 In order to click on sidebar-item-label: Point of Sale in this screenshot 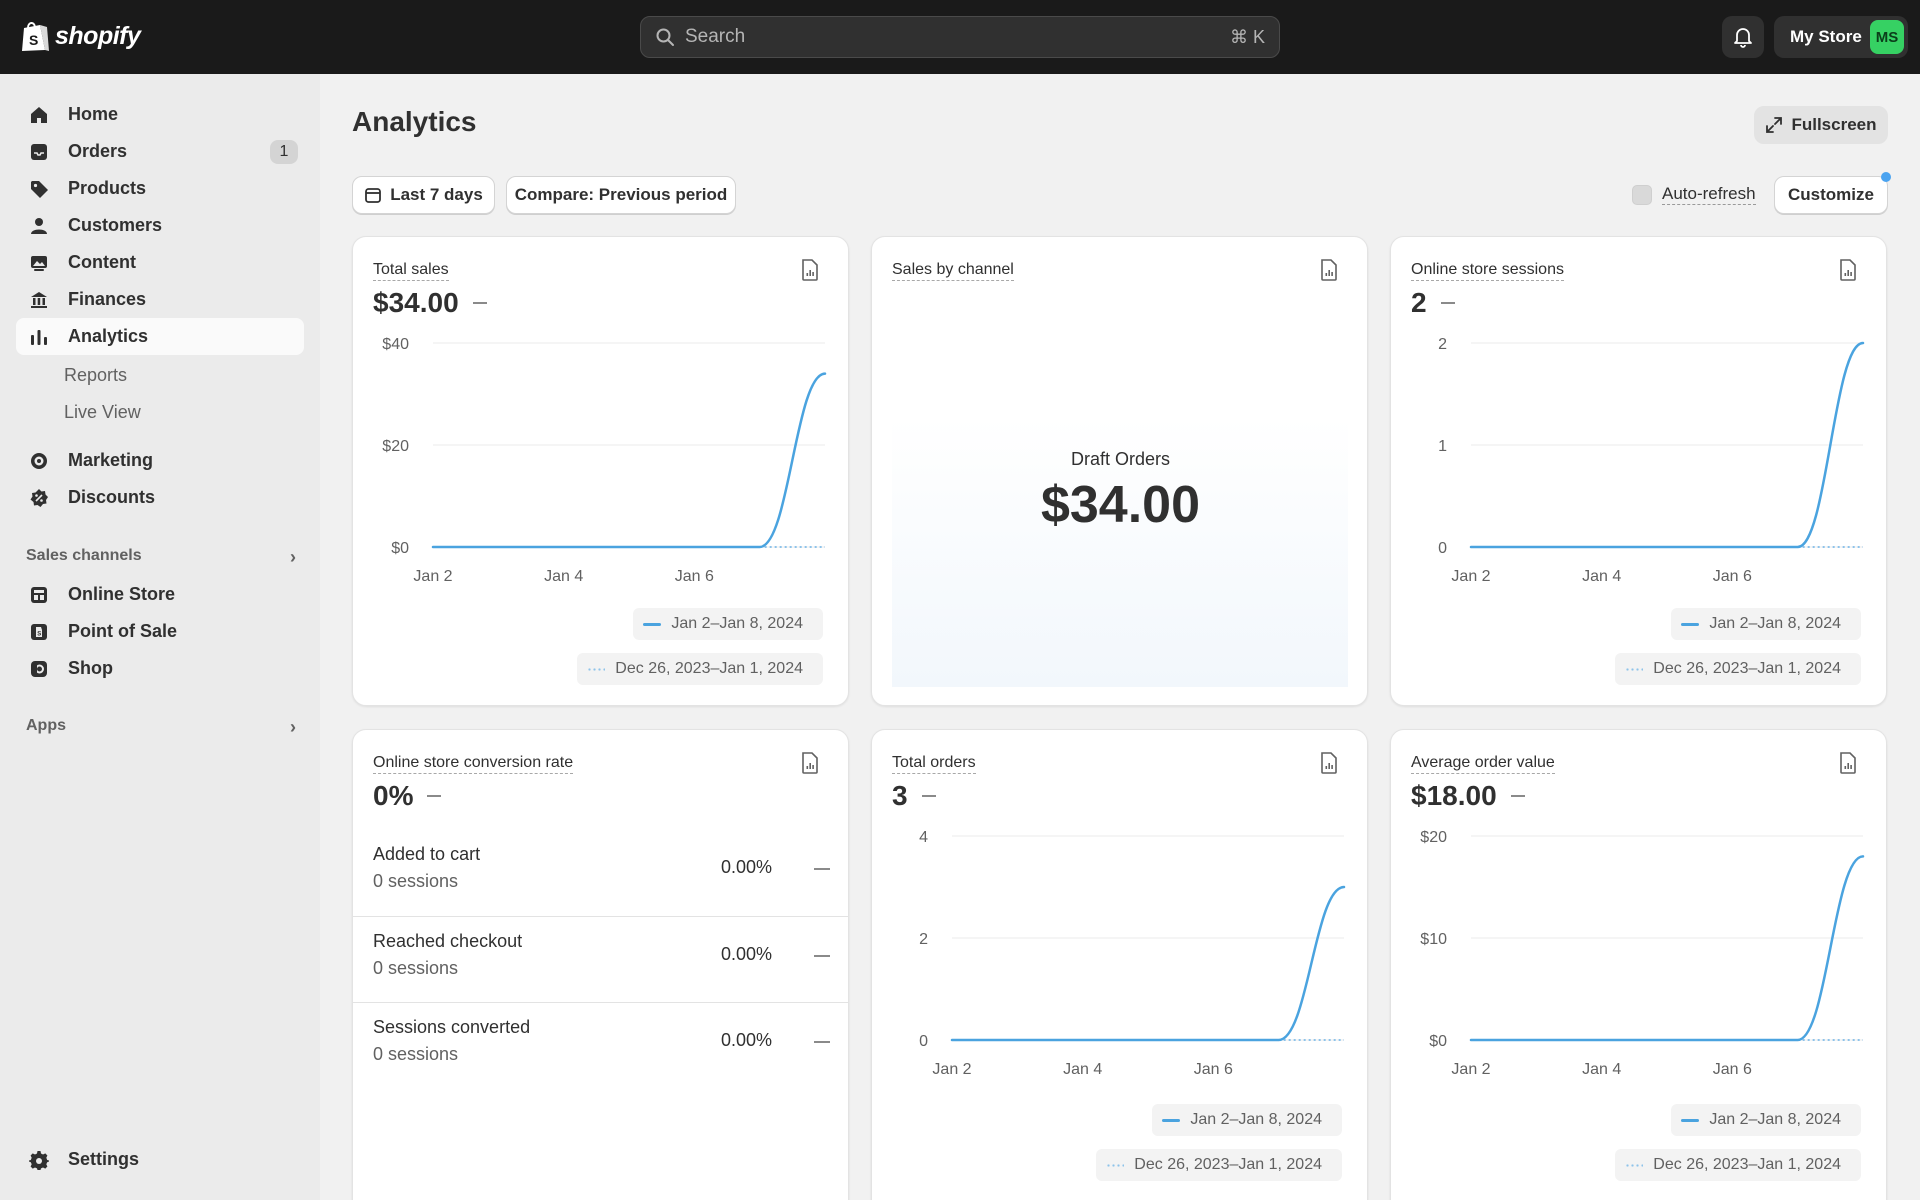, I will do `click(123, 631)`.